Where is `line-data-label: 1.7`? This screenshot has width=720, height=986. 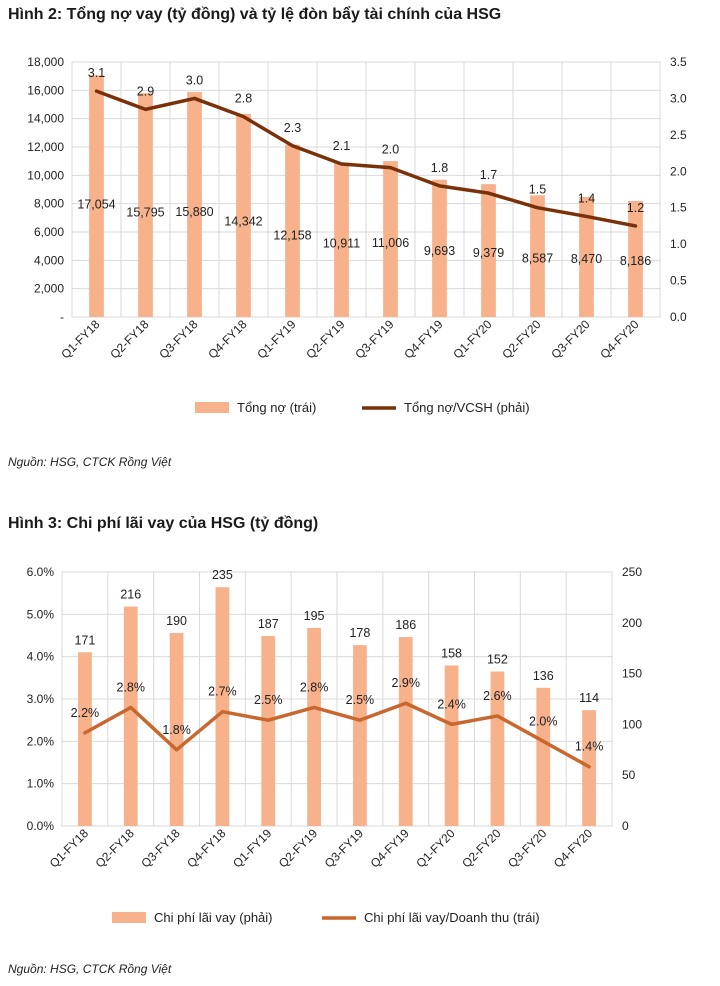 line-data-label: 1.7 is located at coordinates (488, 175).